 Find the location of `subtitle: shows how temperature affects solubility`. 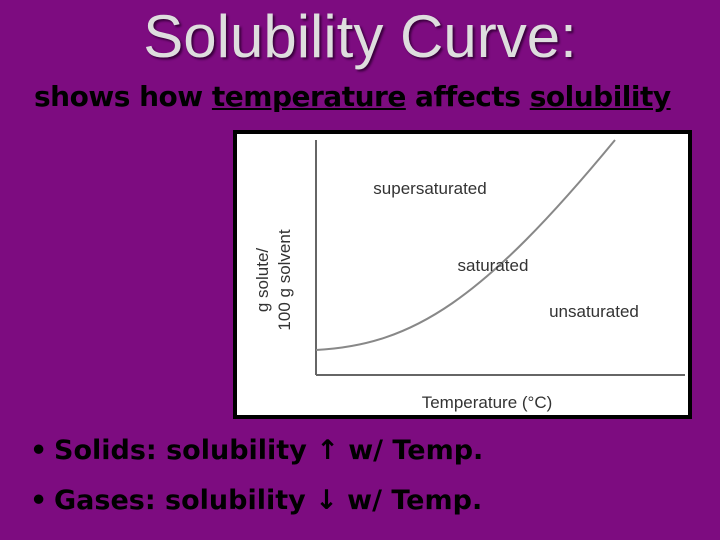

subtitle: shows how temperature affects solubility is located at coordinates (352, 96).